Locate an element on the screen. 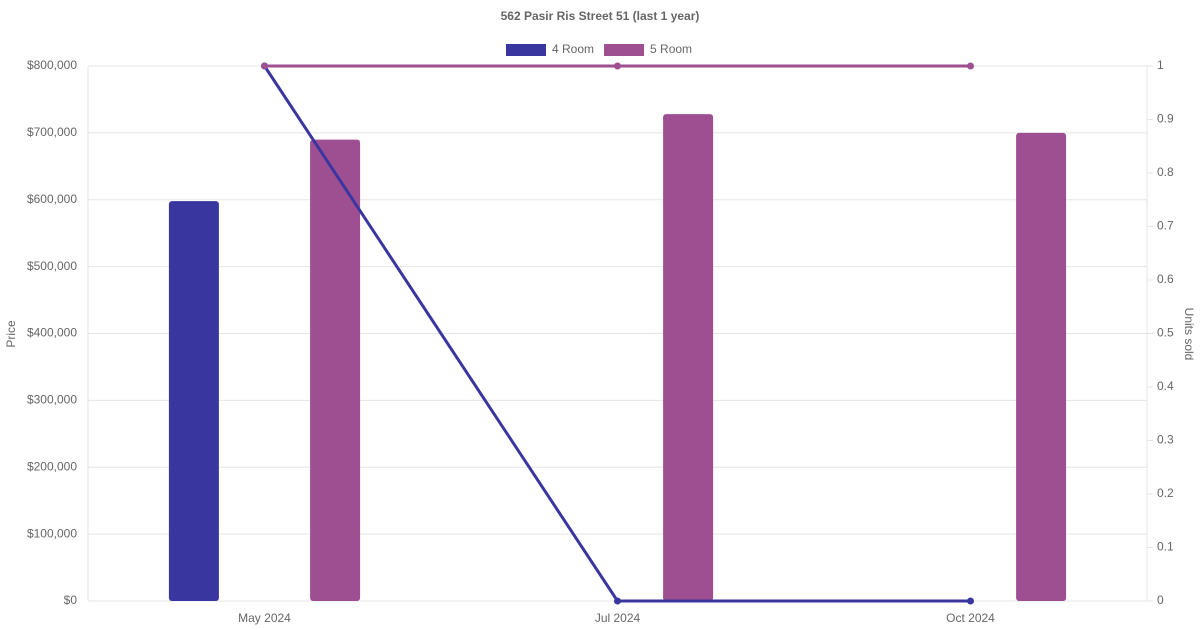 This screenshot has height=630, width=1200. y-tick-label: $200,000 is located at coordinates (52, 466).